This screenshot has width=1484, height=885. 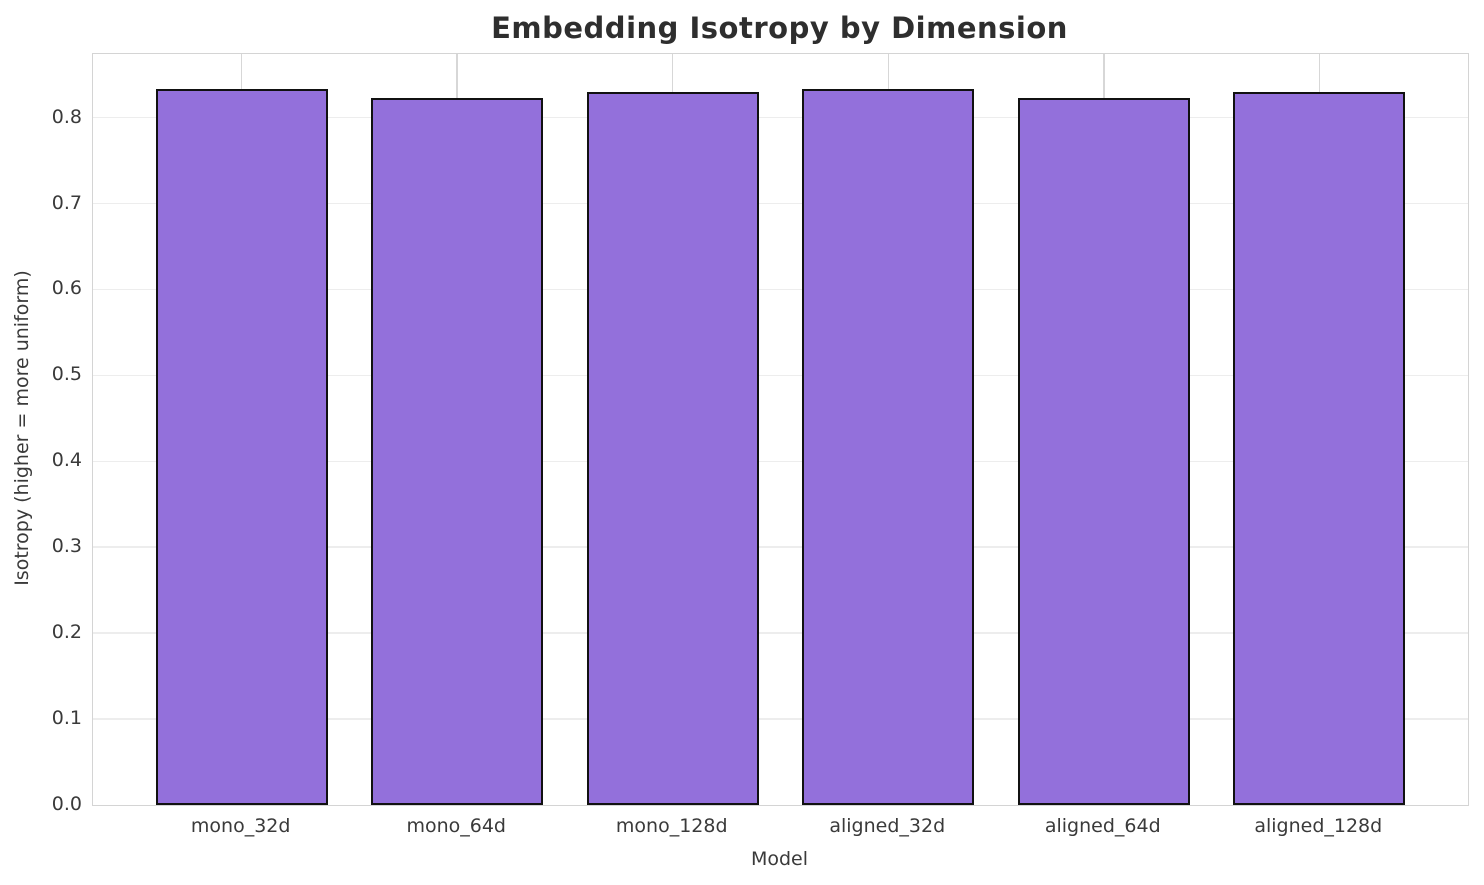 What do you see at coordinates (66, 288) in the screenshot?
I see `y-tick-label: 0.6` at bounding box center [66, 288].